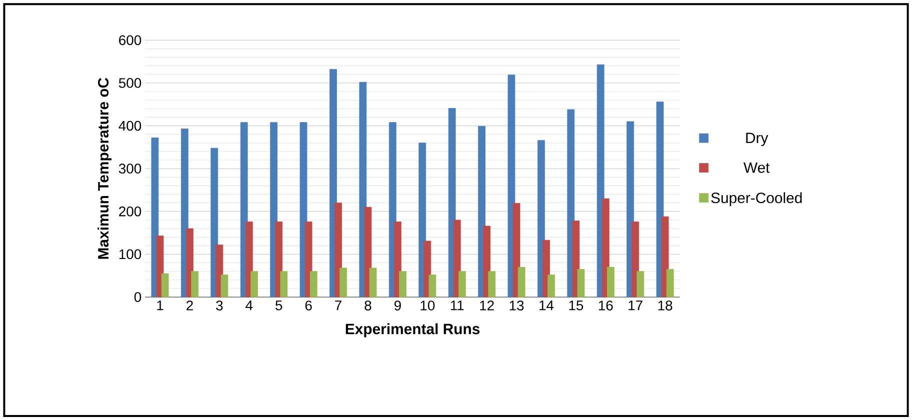  What do you see at coordinates (487, 305) in the screenshot?
I see `x-tick-label: 12` at bounding box center [487, 305].